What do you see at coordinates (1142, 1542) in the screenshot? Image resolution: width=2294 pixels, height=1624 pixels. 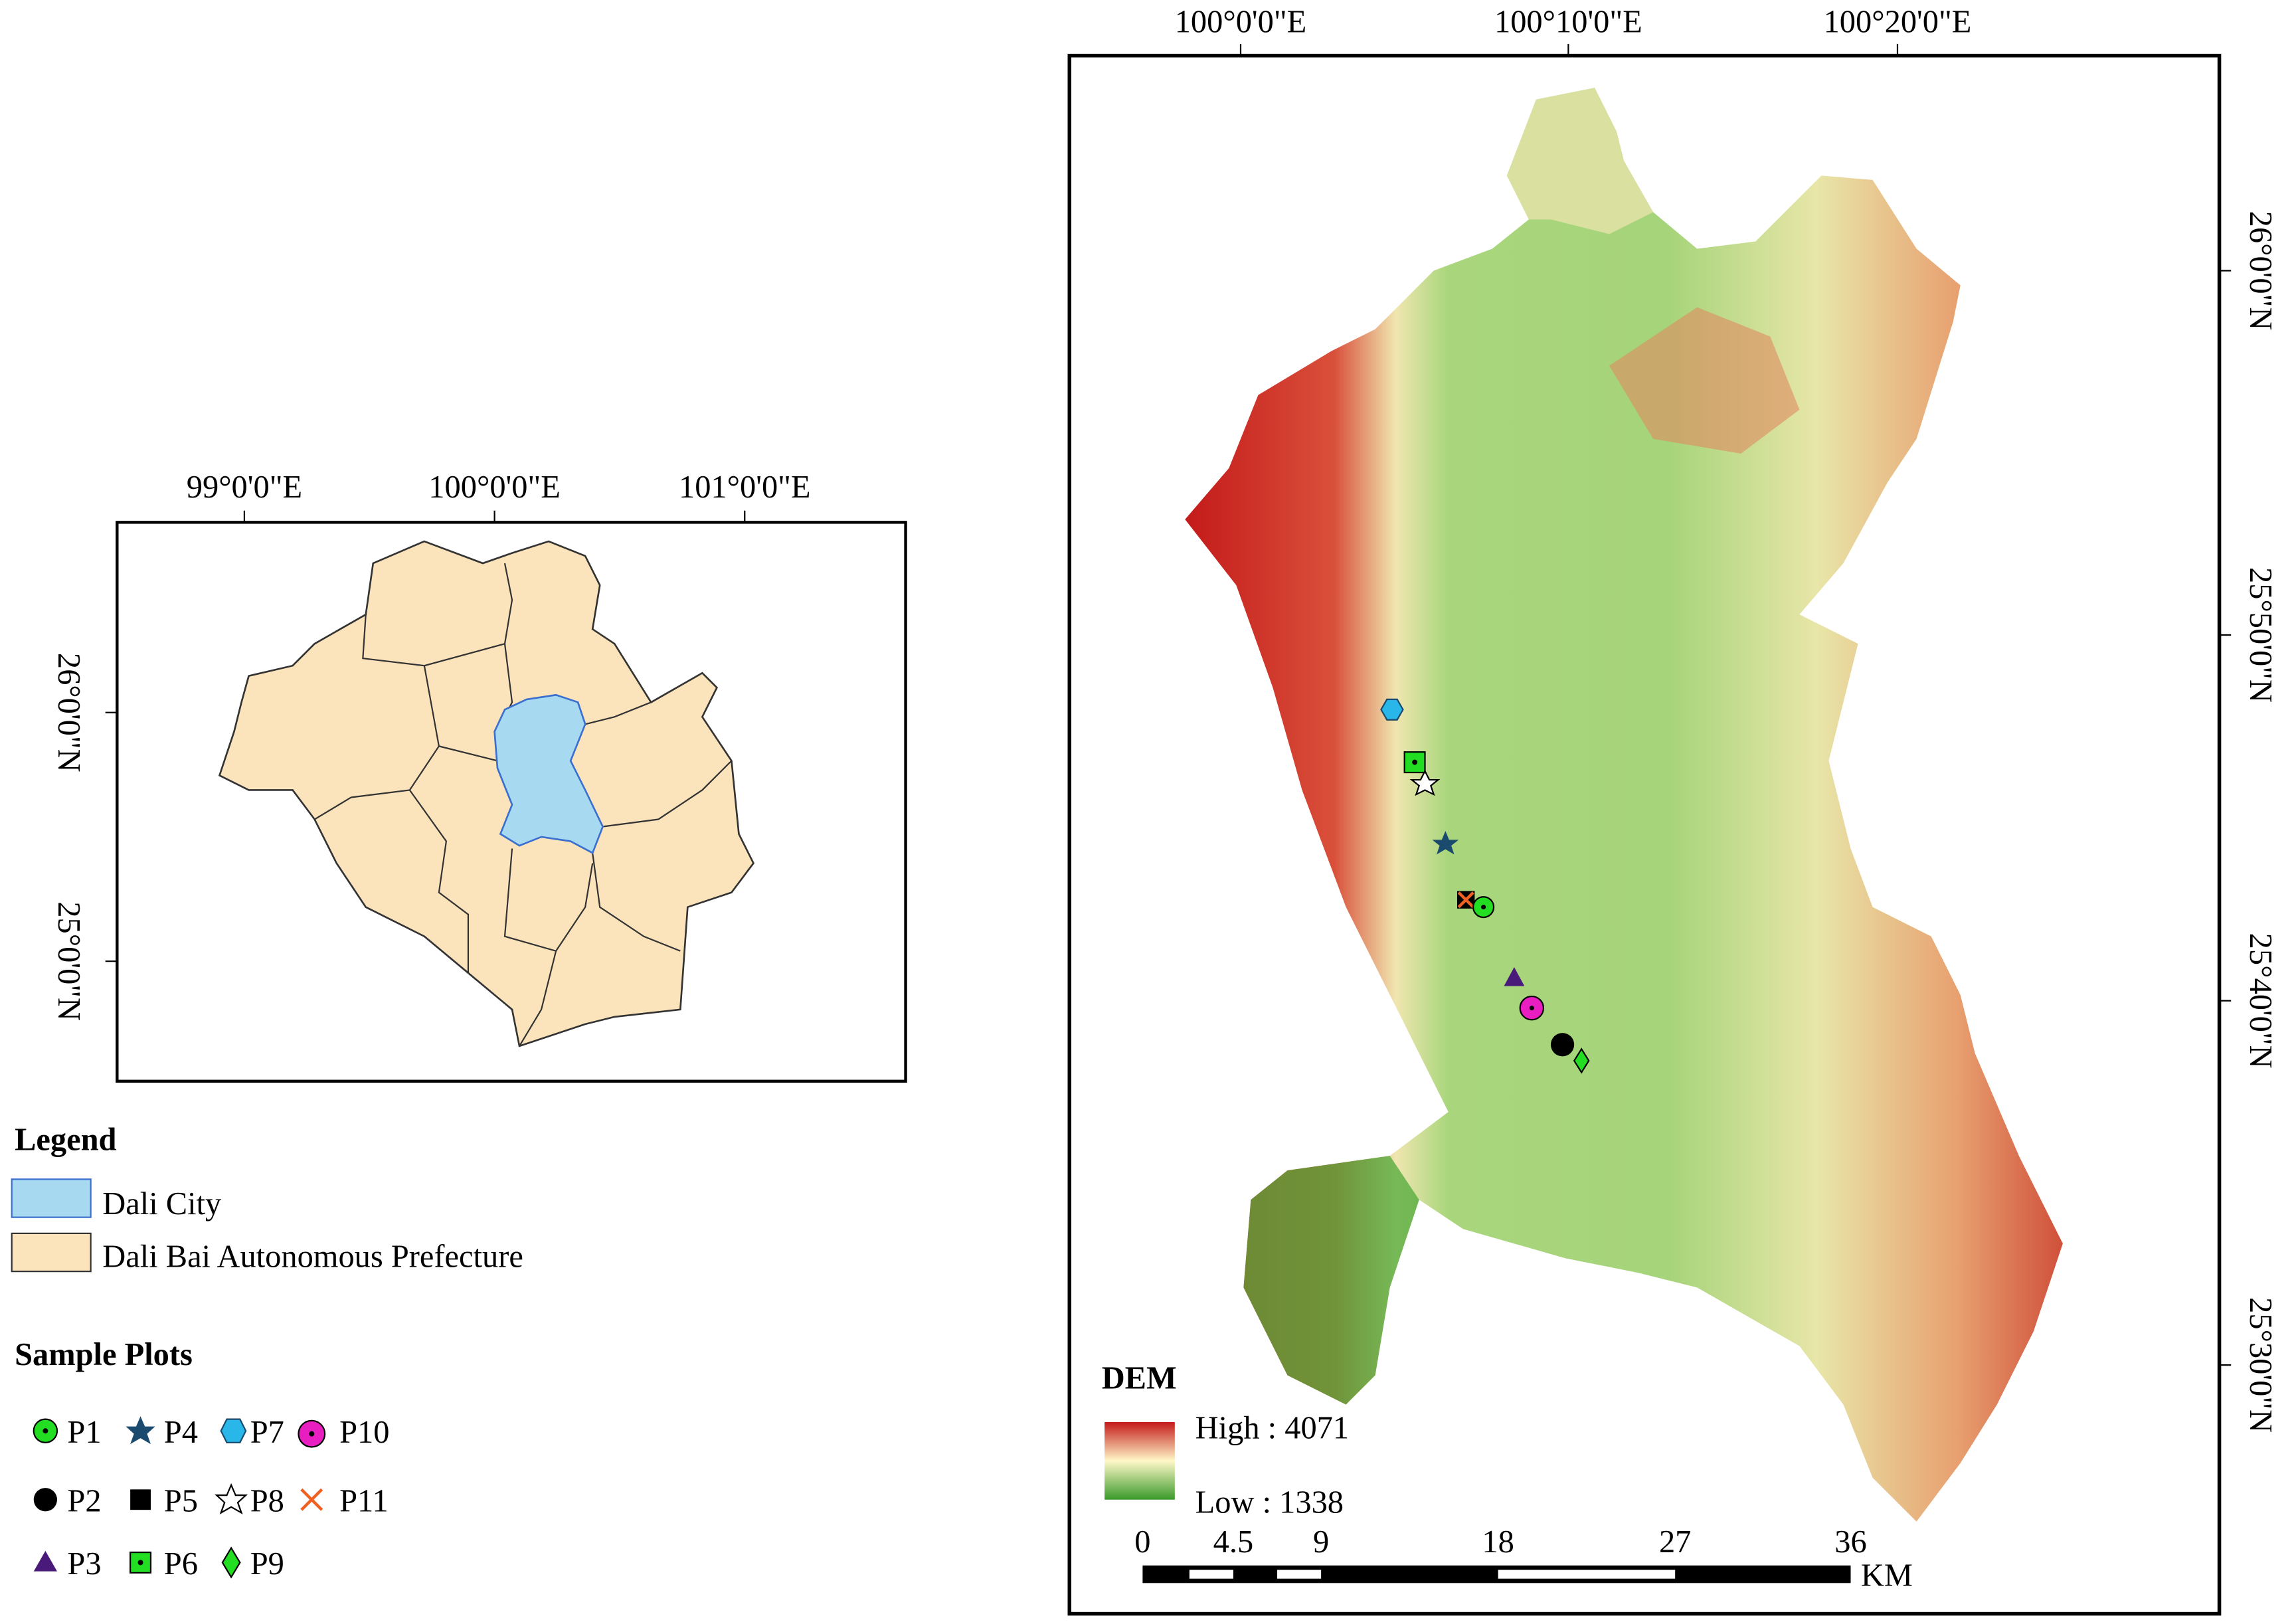 I see `scale-label: 0` at bounding box center [1142, 1542].